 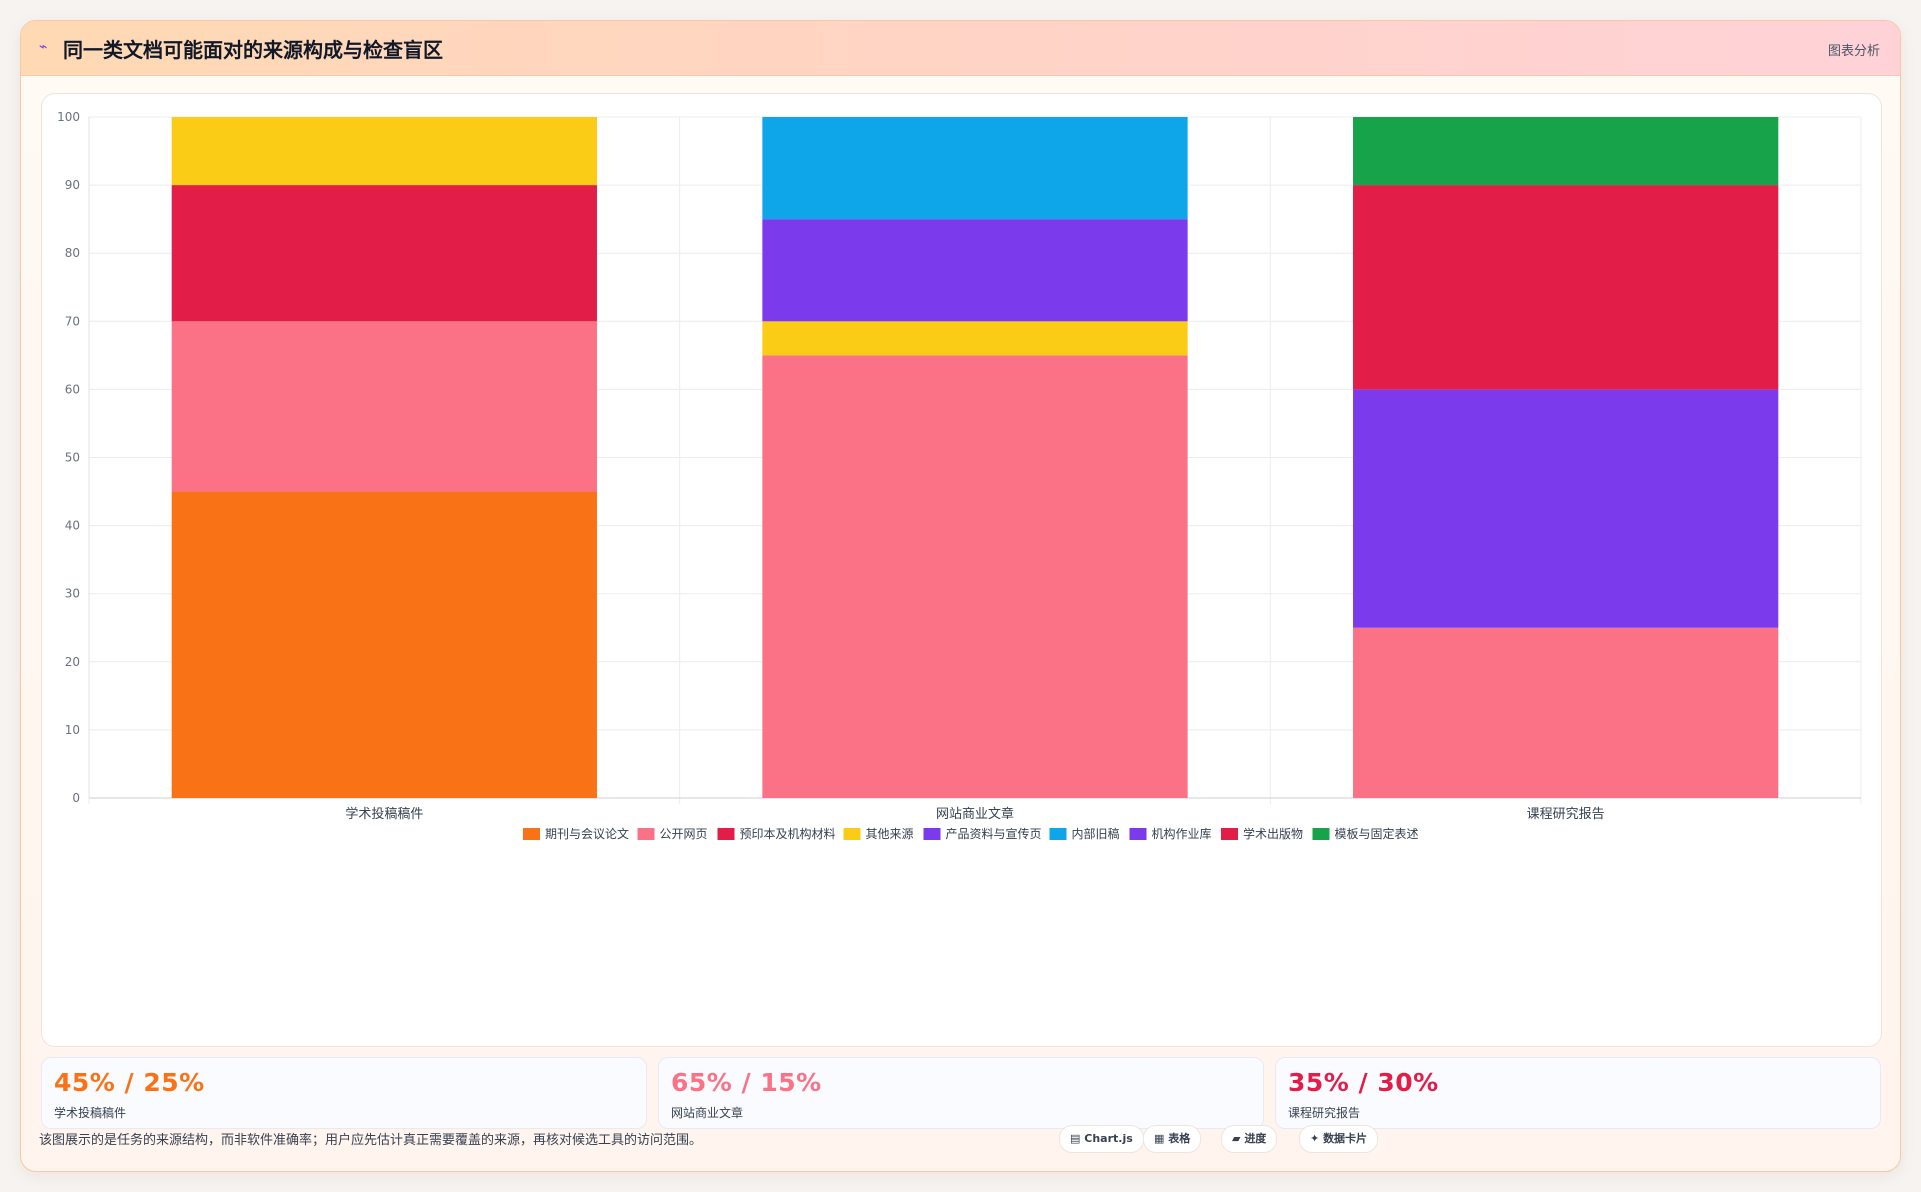 I want to click on chart-icon: ⌁, so click(x=43, y=47).